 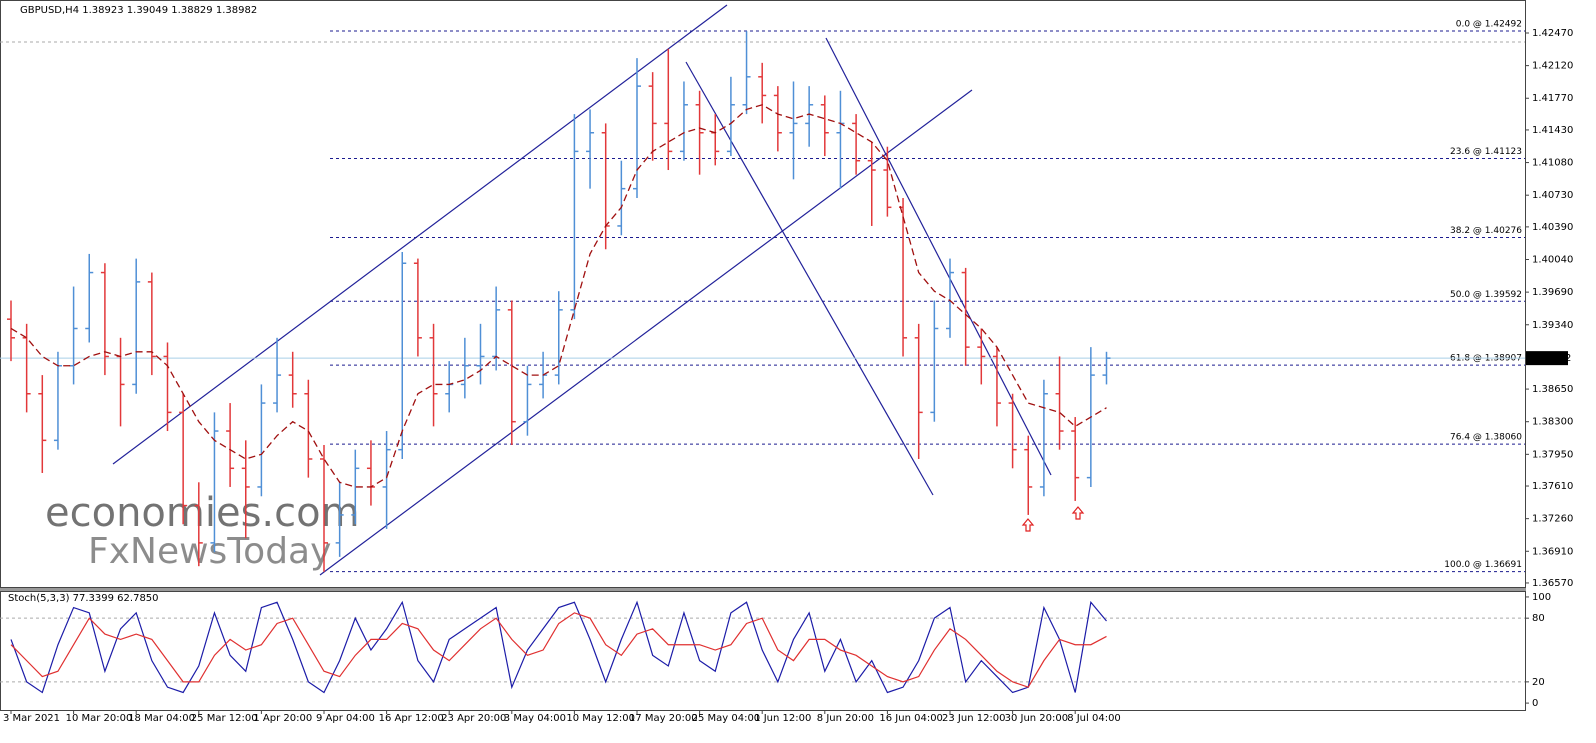 I want to click on y-tick-label: 80, so click(x=1538, y=618).